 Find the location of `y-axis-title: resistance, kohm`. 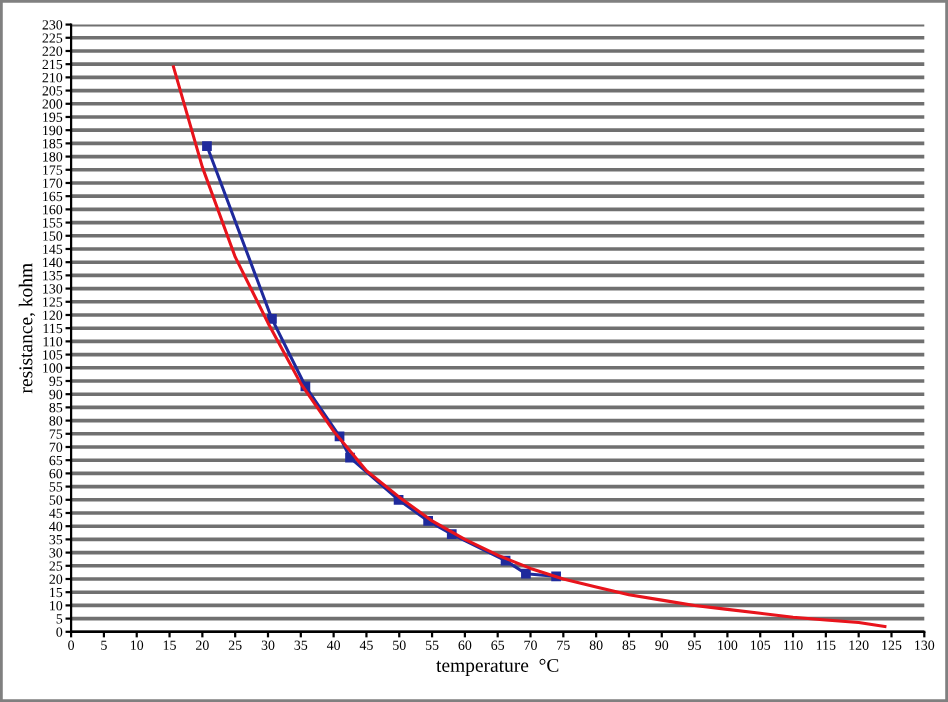

y-axis-title: resistance, kohm is located at coordinates (27, 328).